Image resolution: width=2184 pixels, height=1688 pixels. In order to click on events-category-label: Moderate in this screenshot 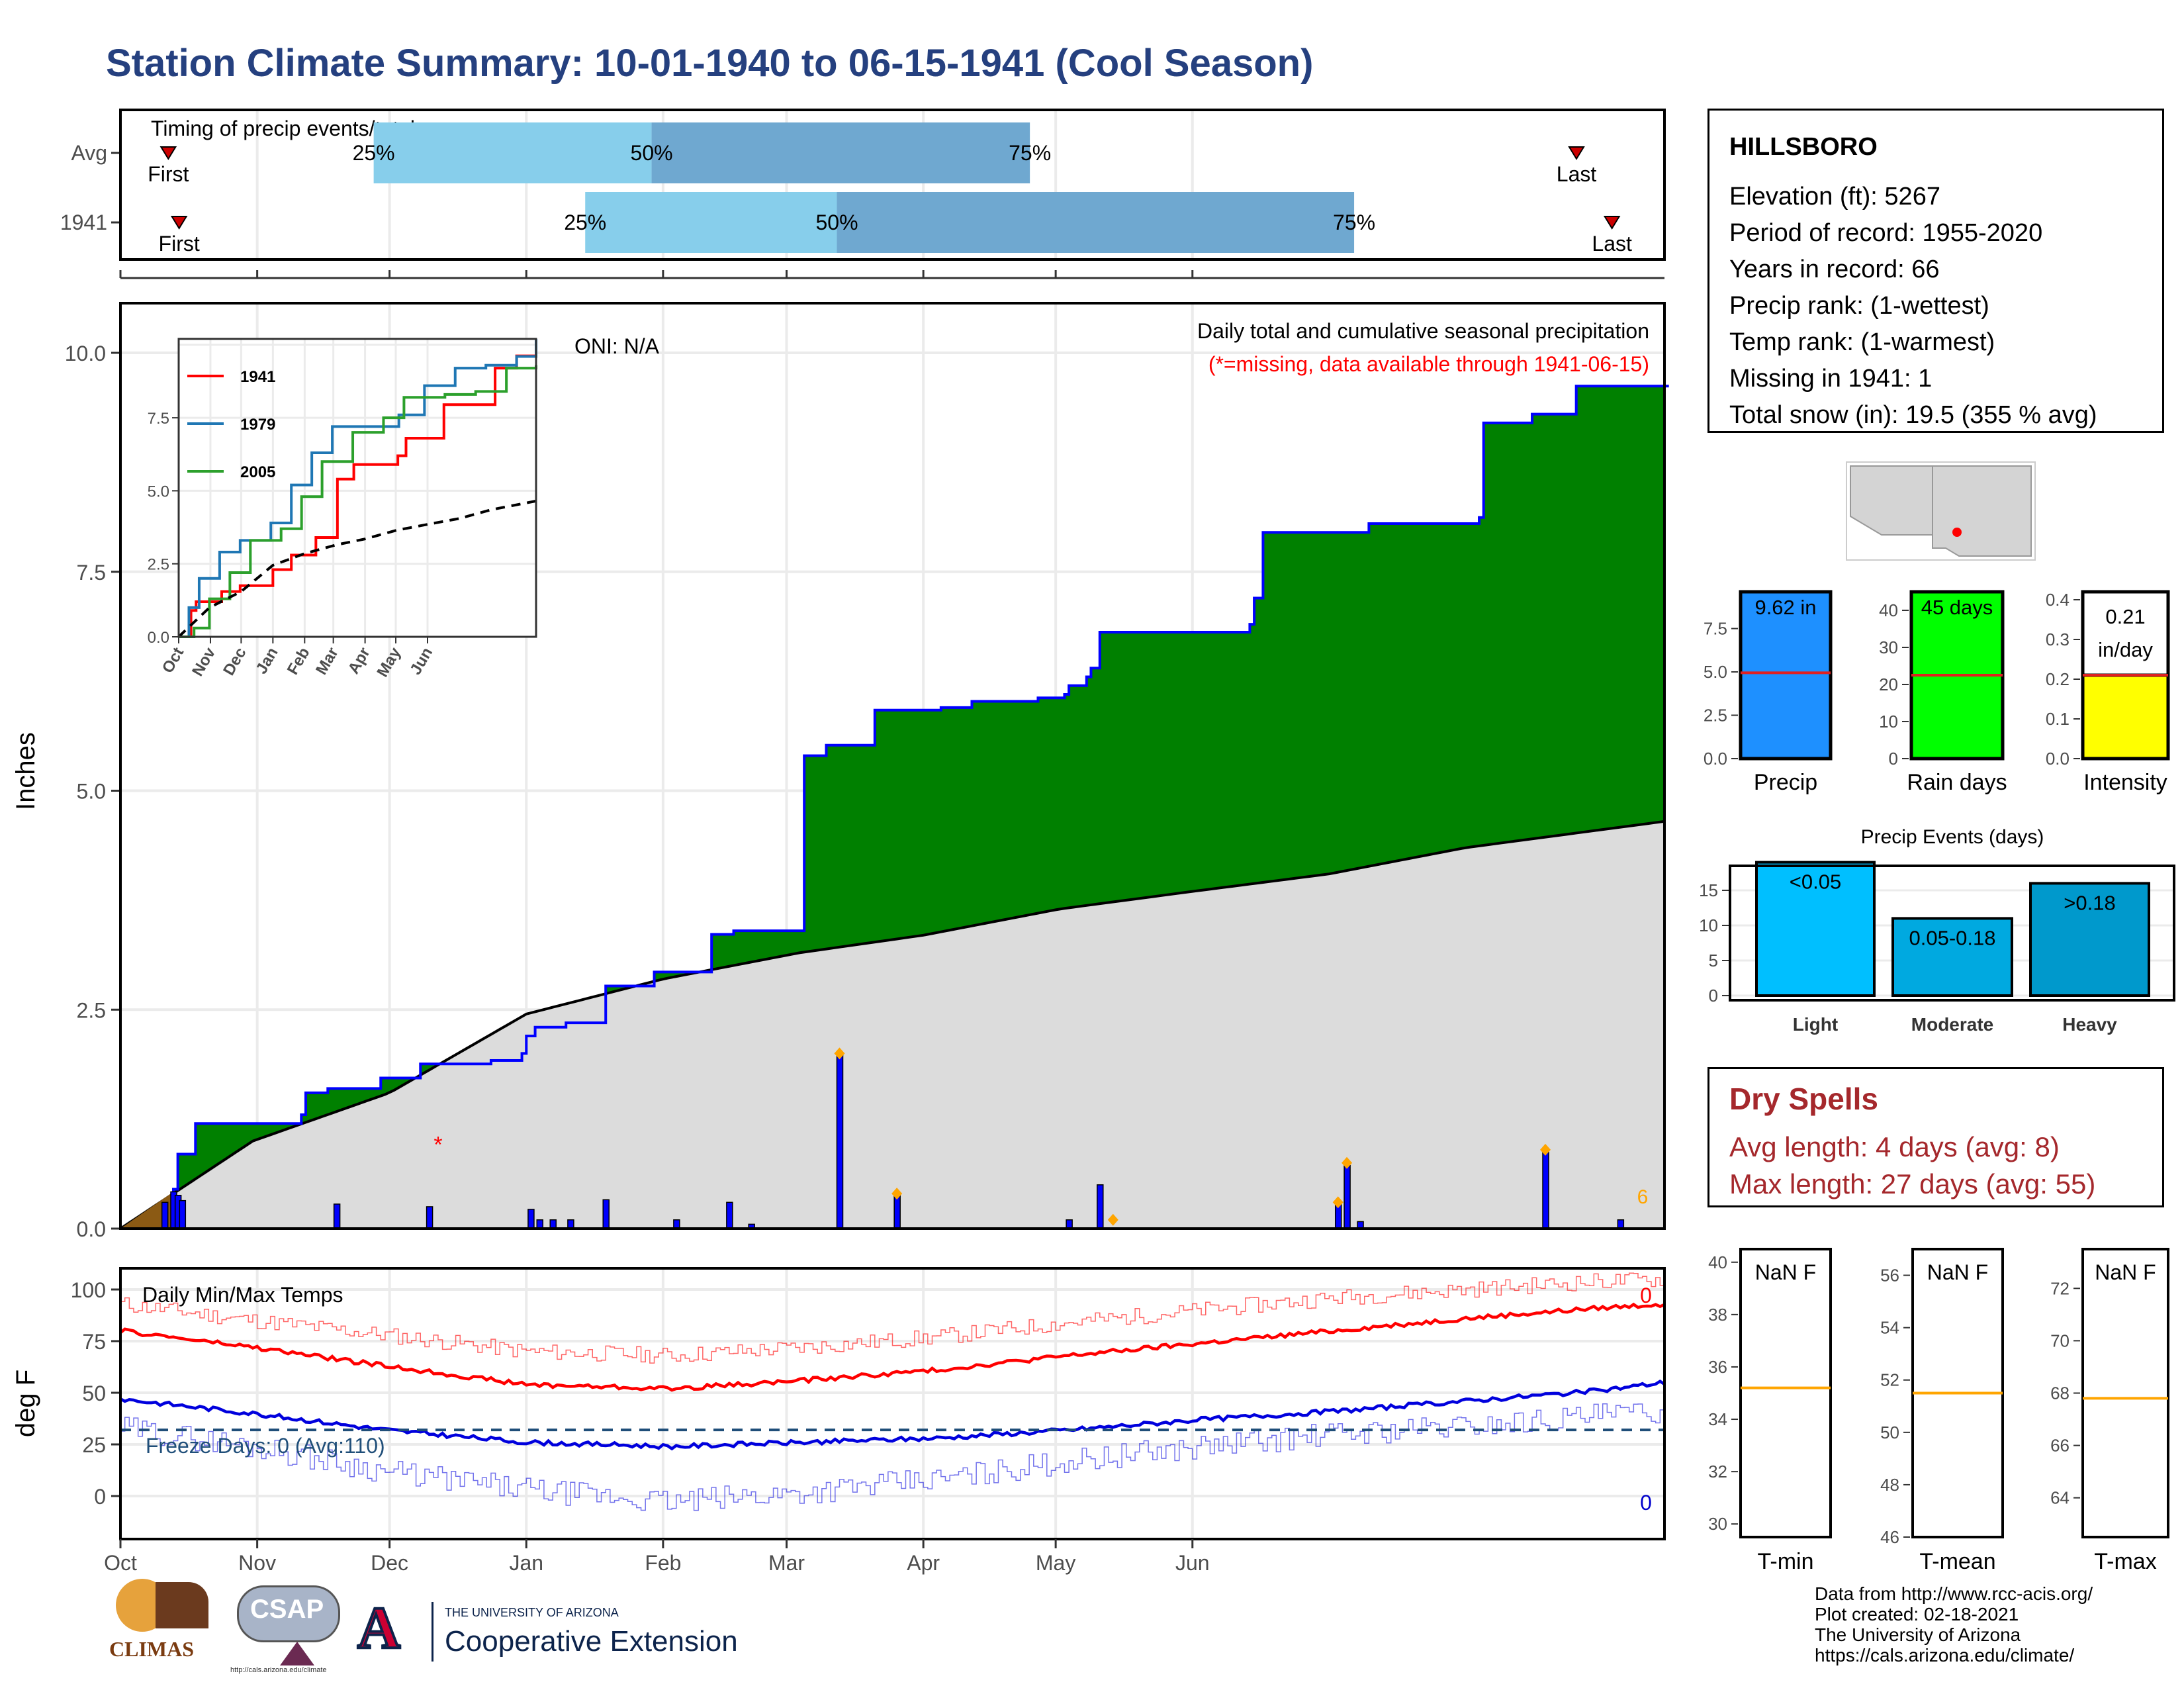, I will do `click(1952, 1024)`.